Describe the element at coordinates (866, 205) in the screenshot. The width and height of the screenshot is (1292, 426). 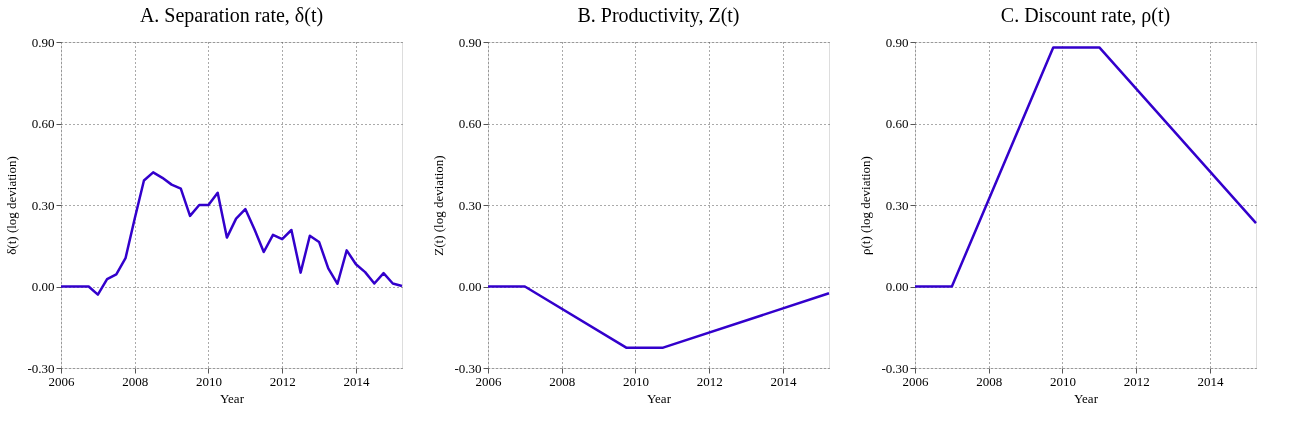
I see `y-axis-title: ρ(t) (log deviation)` at that location.